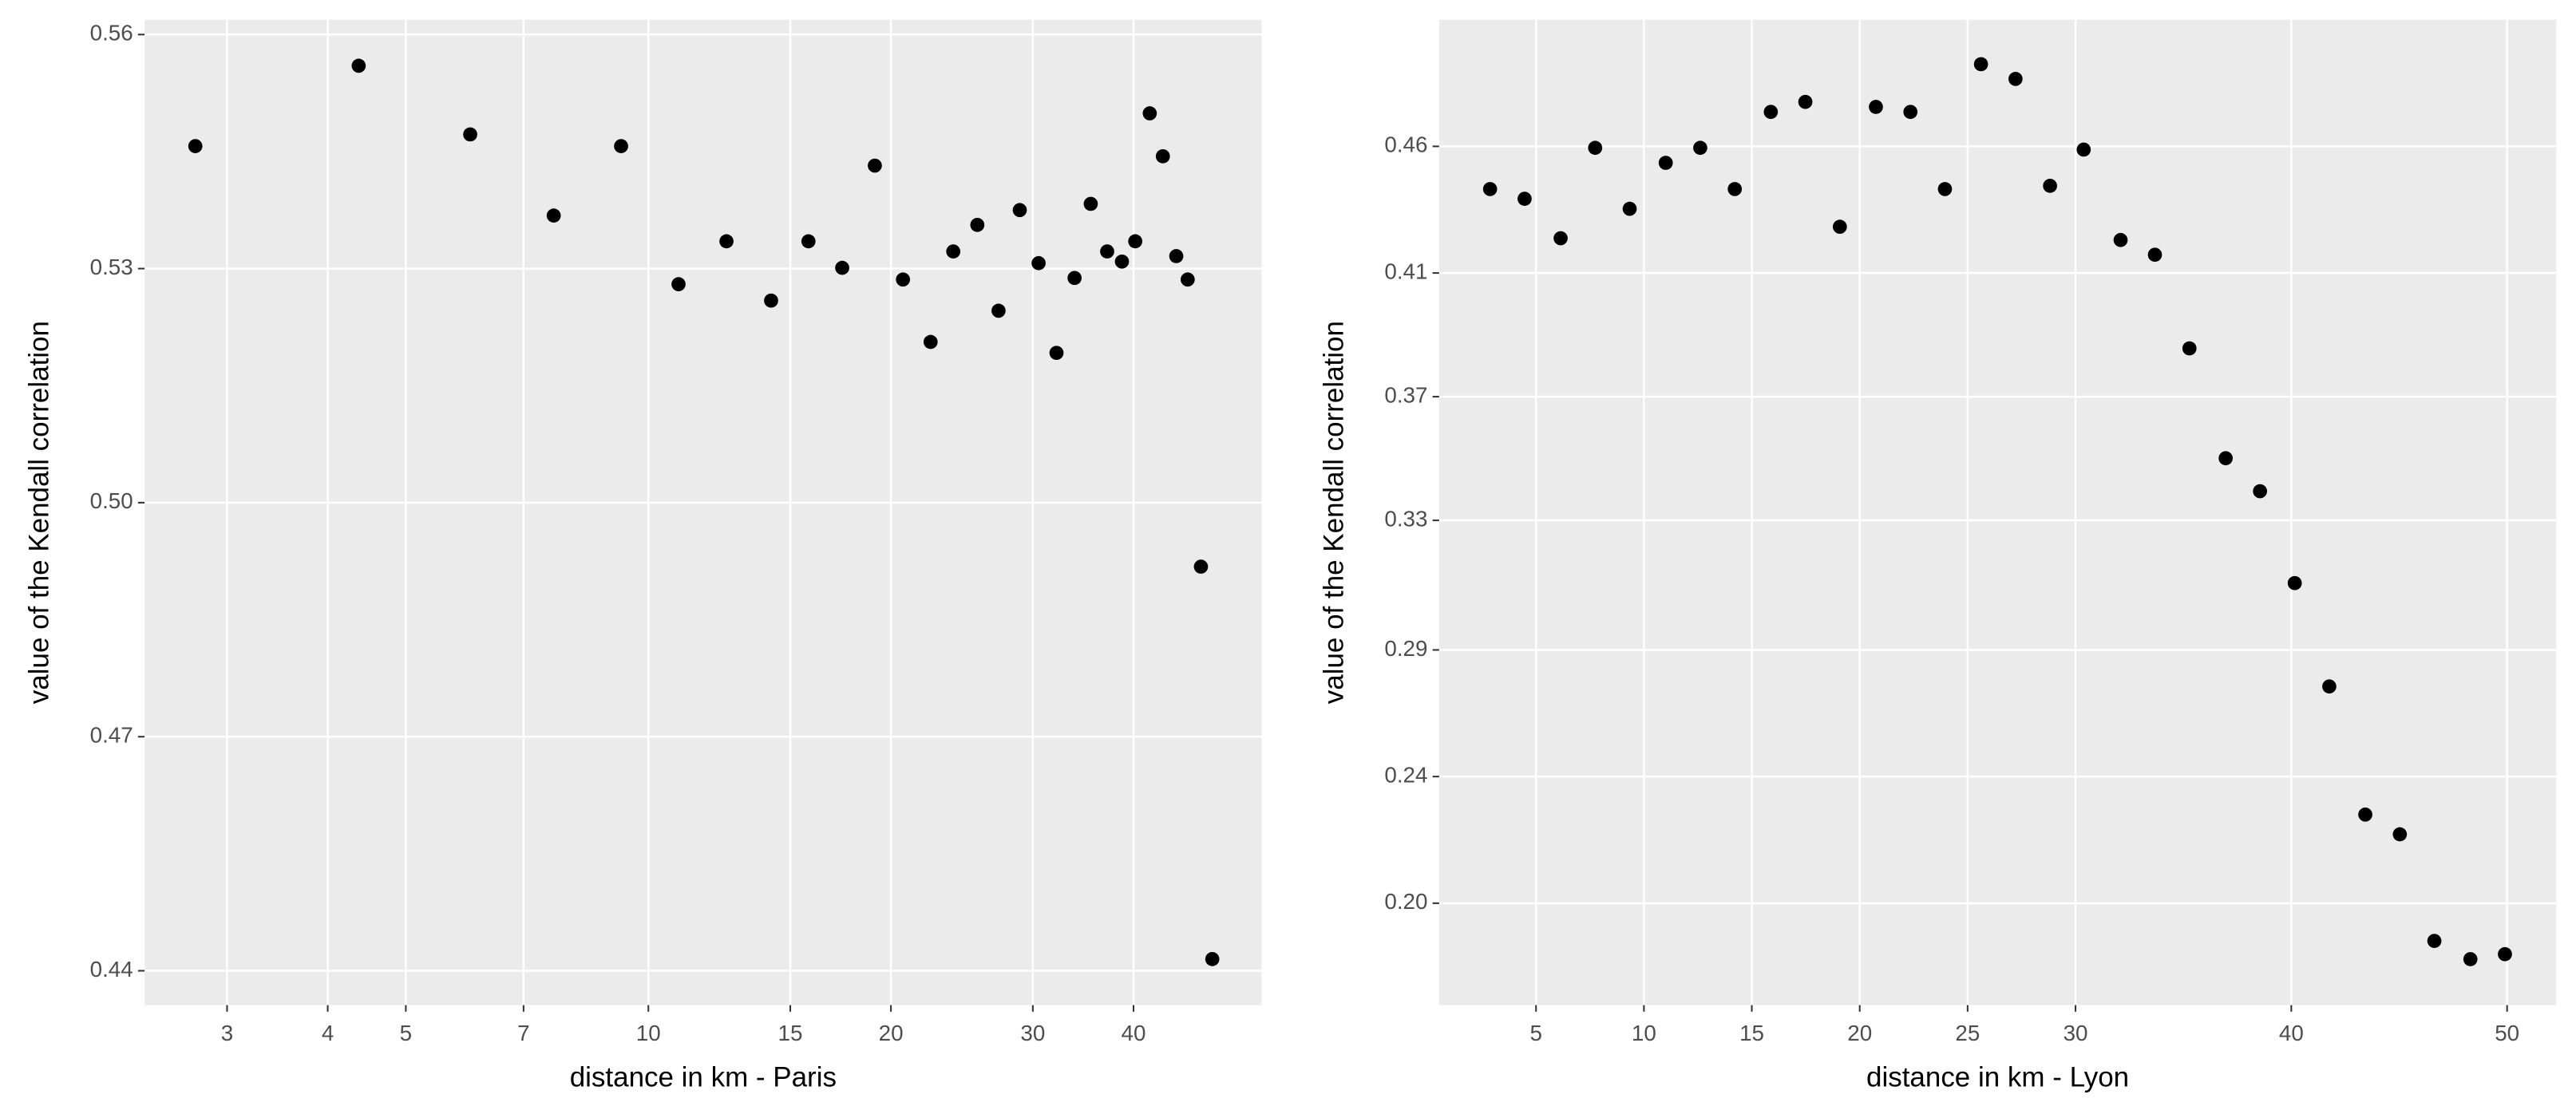  I want to click on x-tick-label: 25, so click(1968, 1033).